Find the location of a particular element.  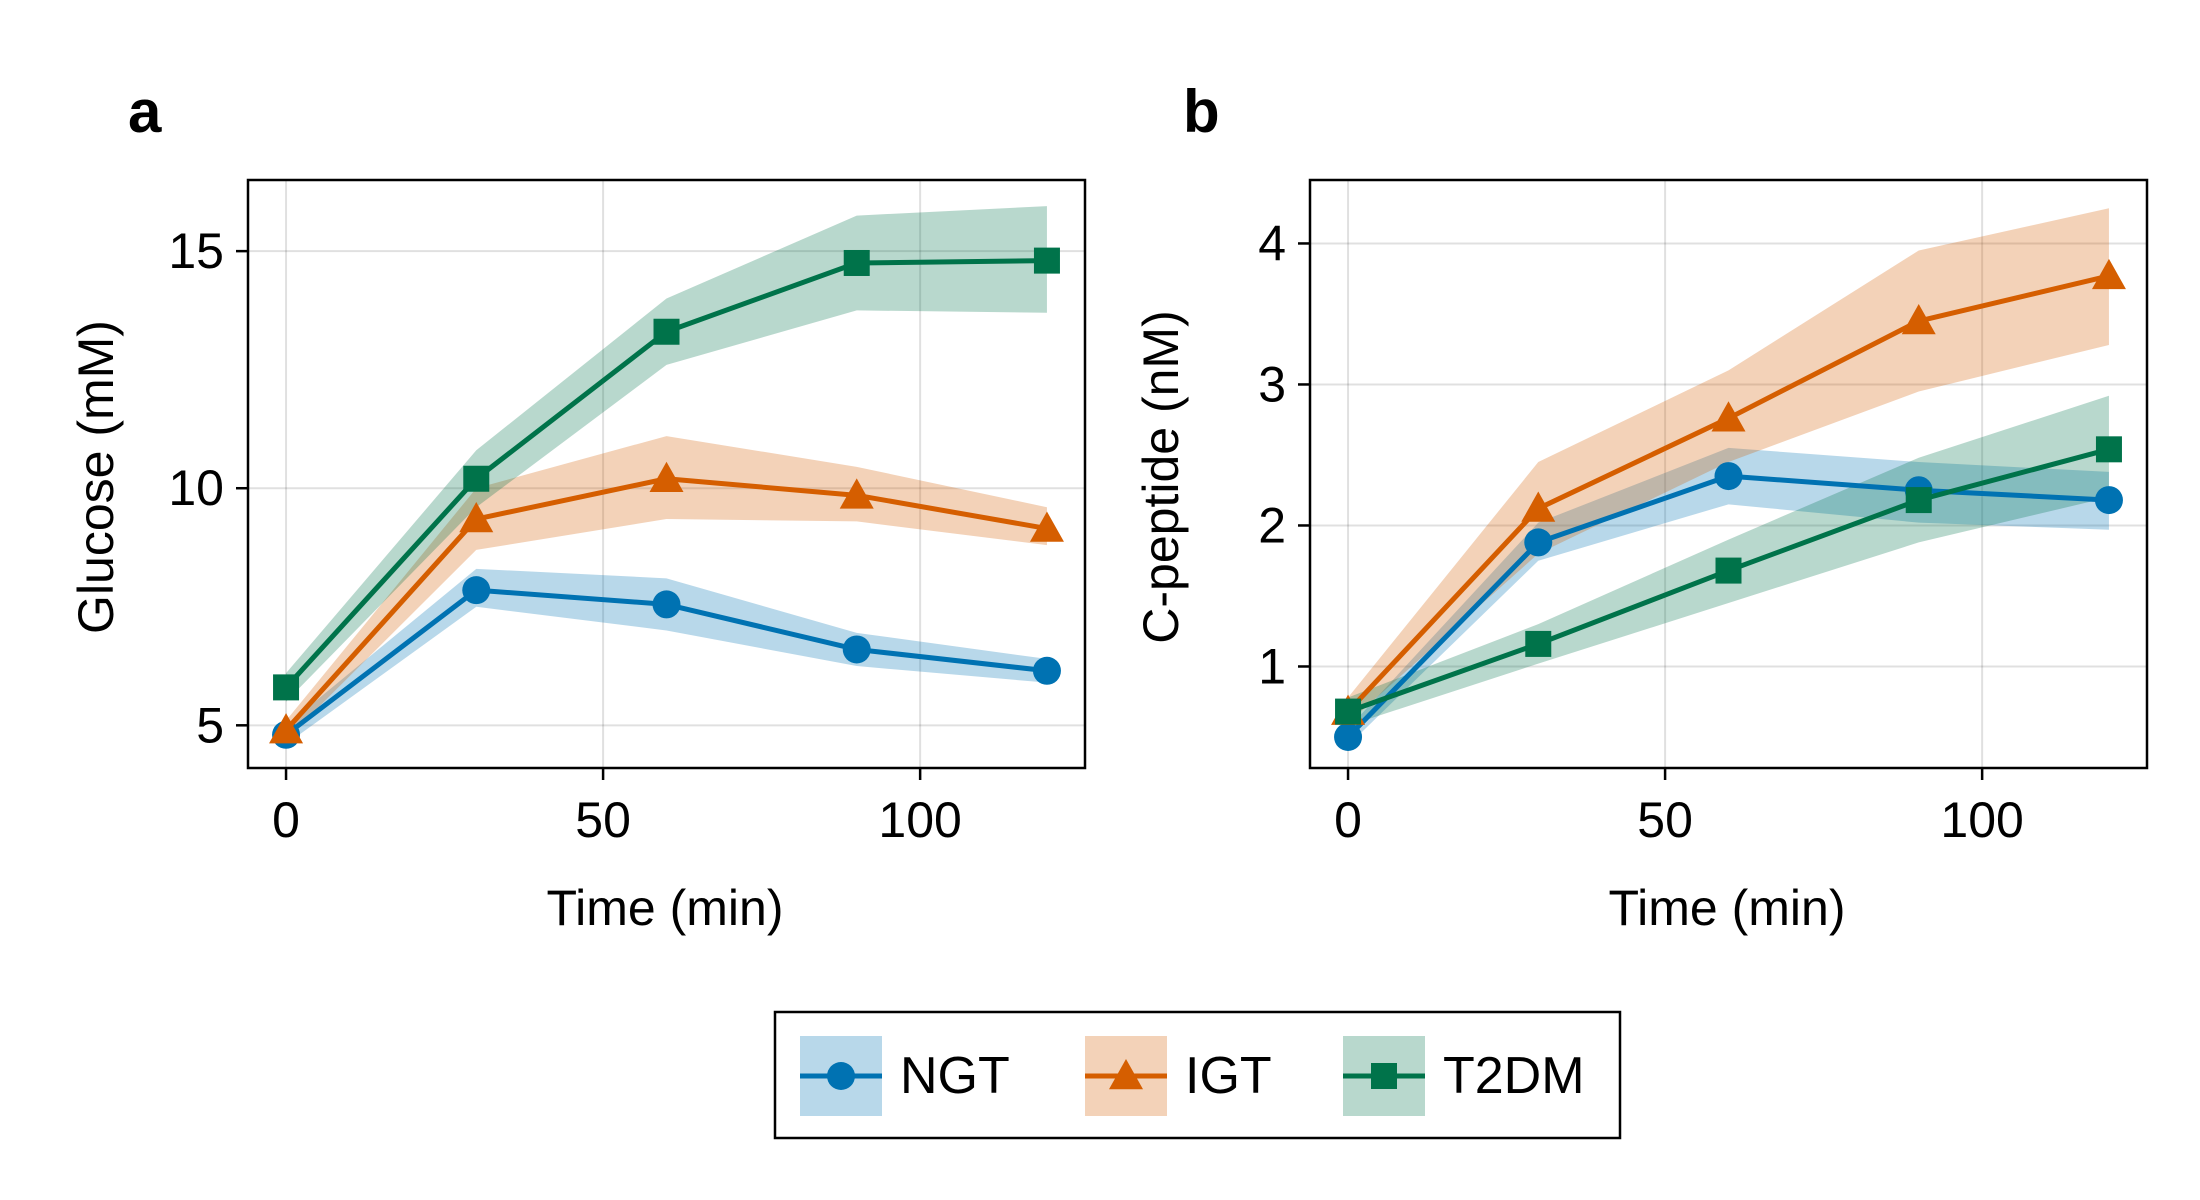

panel-a-label: a is located at coordinates (145, 111).